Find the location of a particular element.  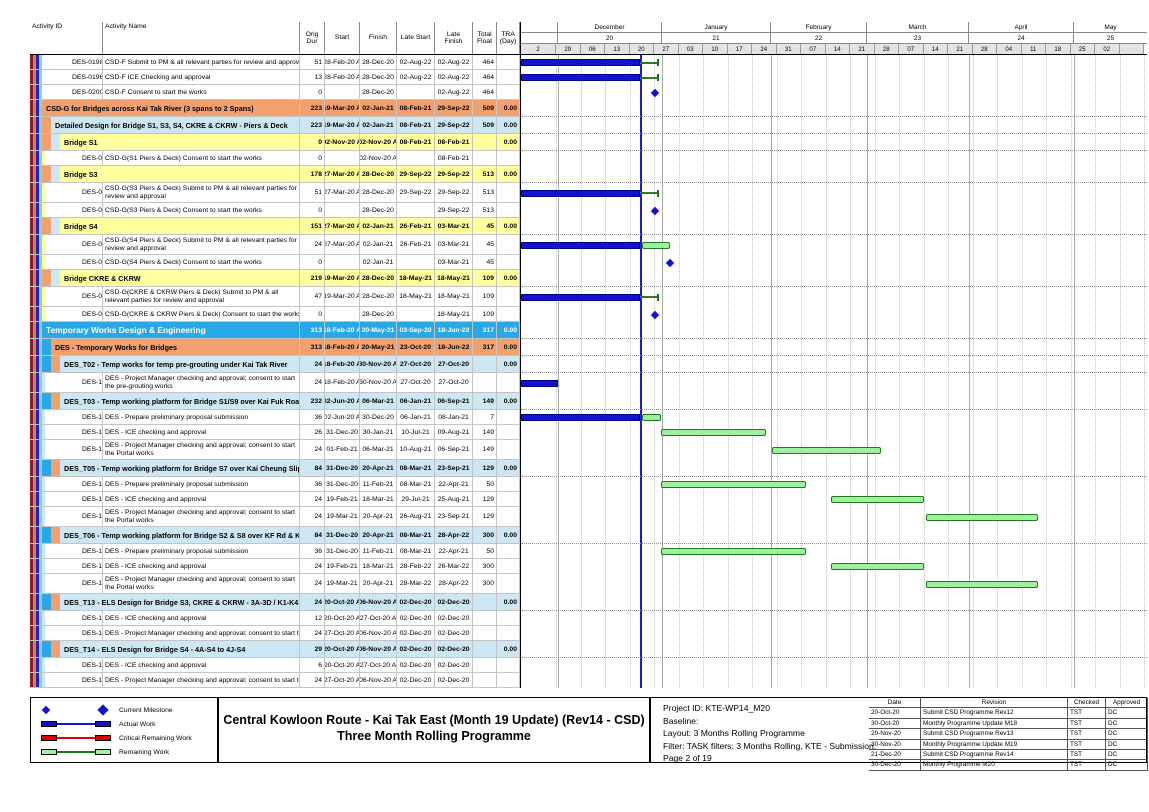

band-value-cell: 23-Oct-20 is located at coordinates (416, 347).